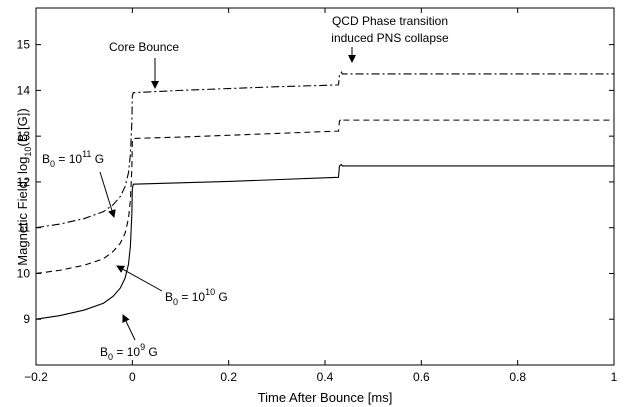 The image size is (633, 407). Describe the element at coordinates (24, 136) in the screenshot. I see `y-tick-label: 13` at that location.